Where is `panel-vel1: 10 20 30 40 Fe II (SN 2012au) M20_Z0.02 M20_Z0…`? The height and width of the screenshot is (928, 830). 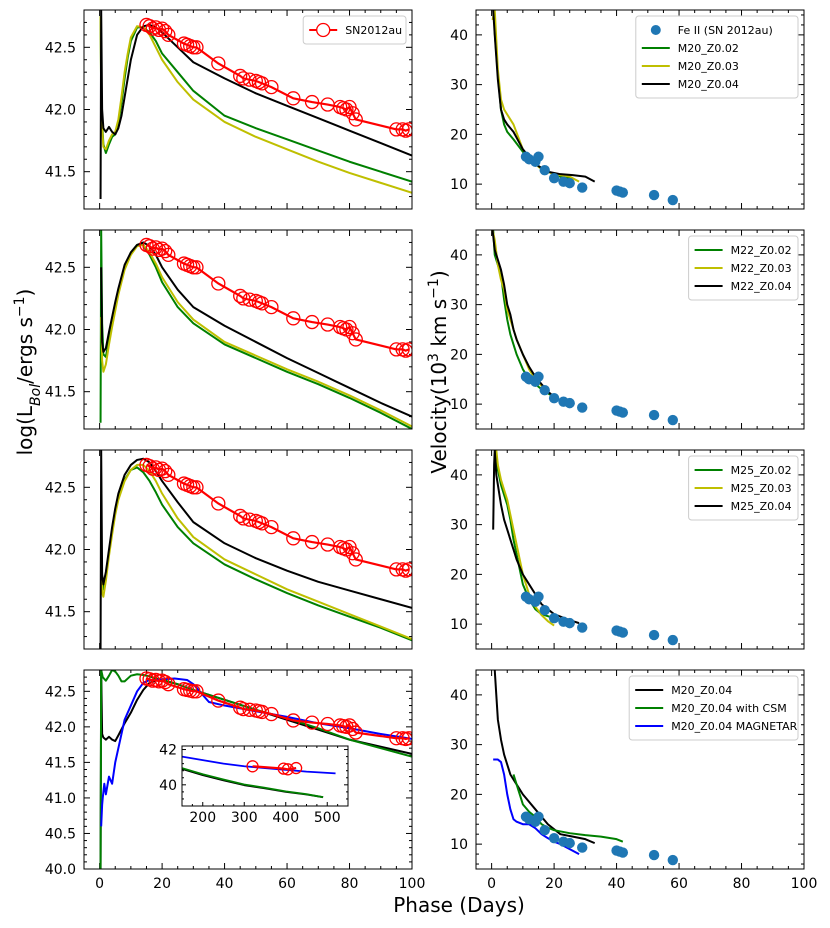 panel-vel1: 10 20 30 40 Fe II (SN 2012au) M20_Z0.02 M20_Z0… is located at coordinates (627, 109).